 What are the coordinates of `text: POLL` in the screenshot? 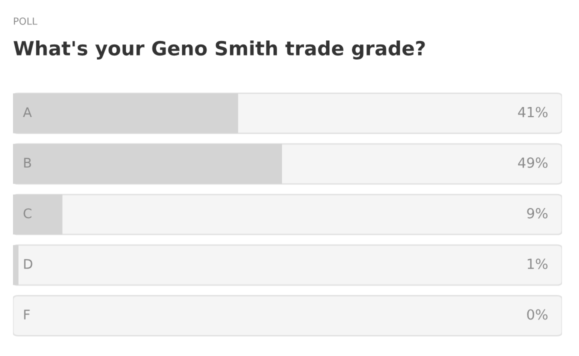 It's located at (26, 21).